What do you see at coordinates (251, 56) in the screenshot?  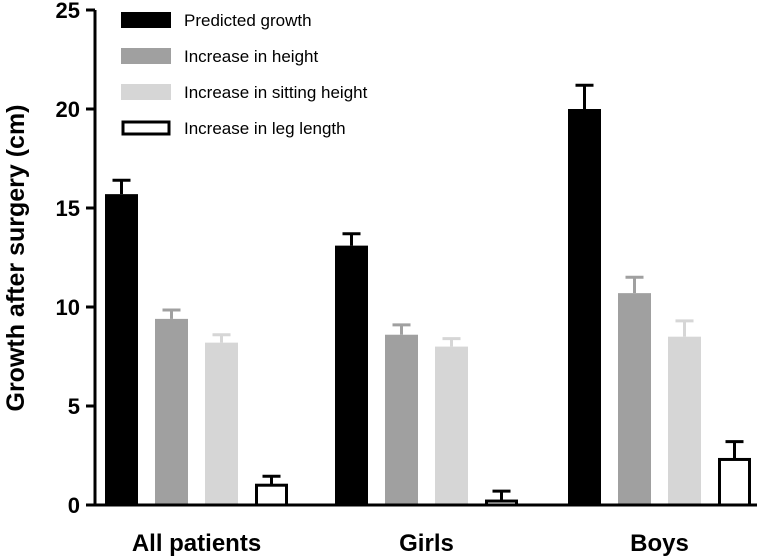 I see `legend-label: Increase in height` at bounding box center [251, 56].